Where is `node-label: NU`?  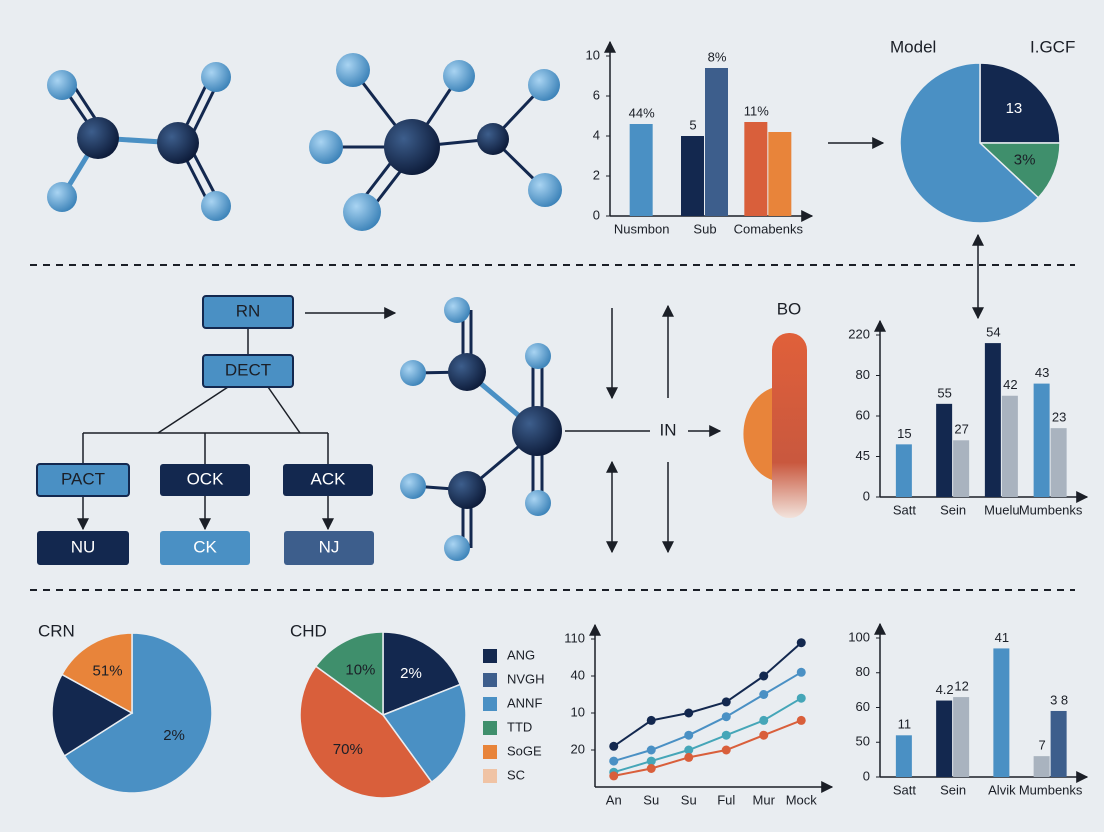 node-label: NU is located at coordinates (83, 546).